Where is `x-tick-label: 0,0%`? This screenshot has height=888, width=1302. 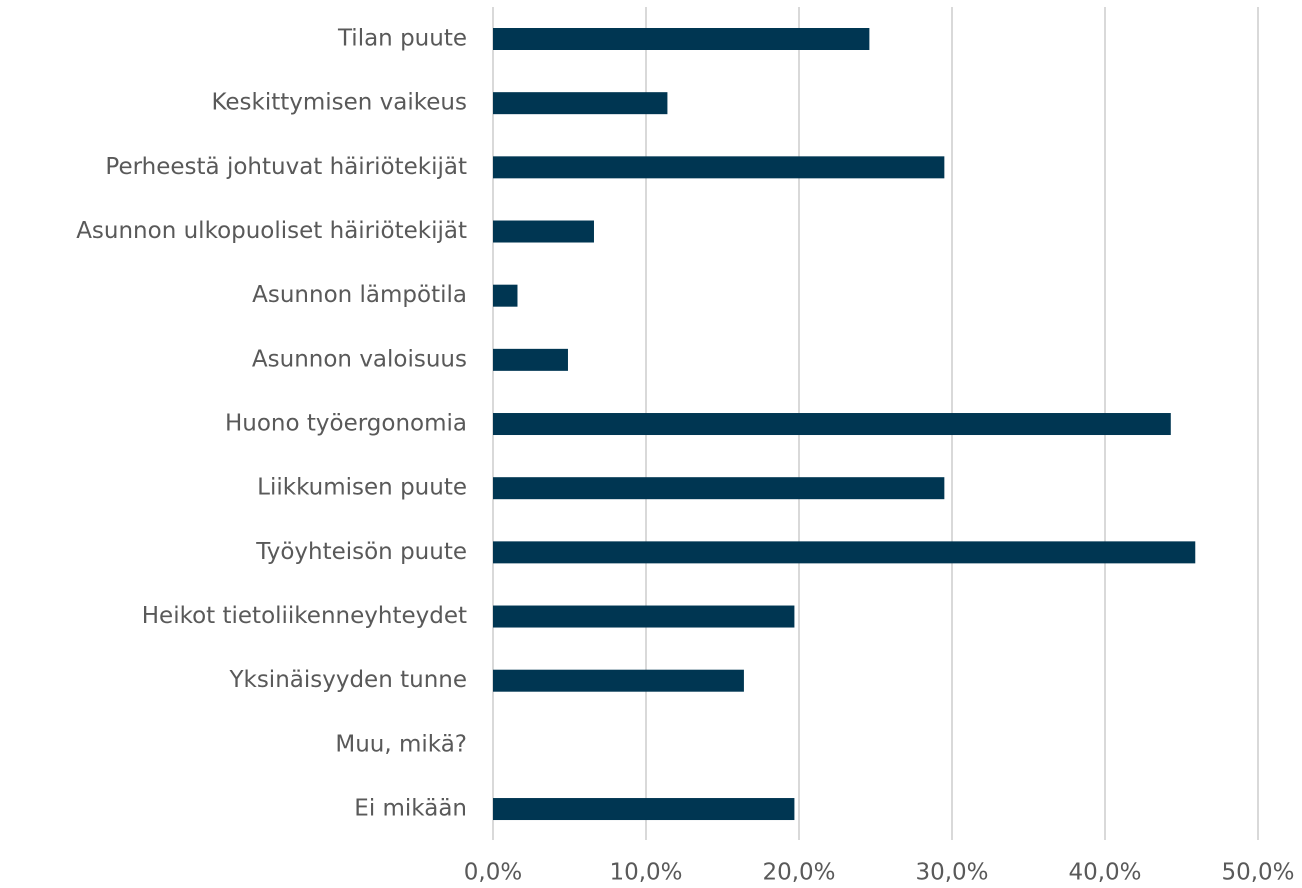 x-tick-label: 0,0% is located at coordinates (493, 873).